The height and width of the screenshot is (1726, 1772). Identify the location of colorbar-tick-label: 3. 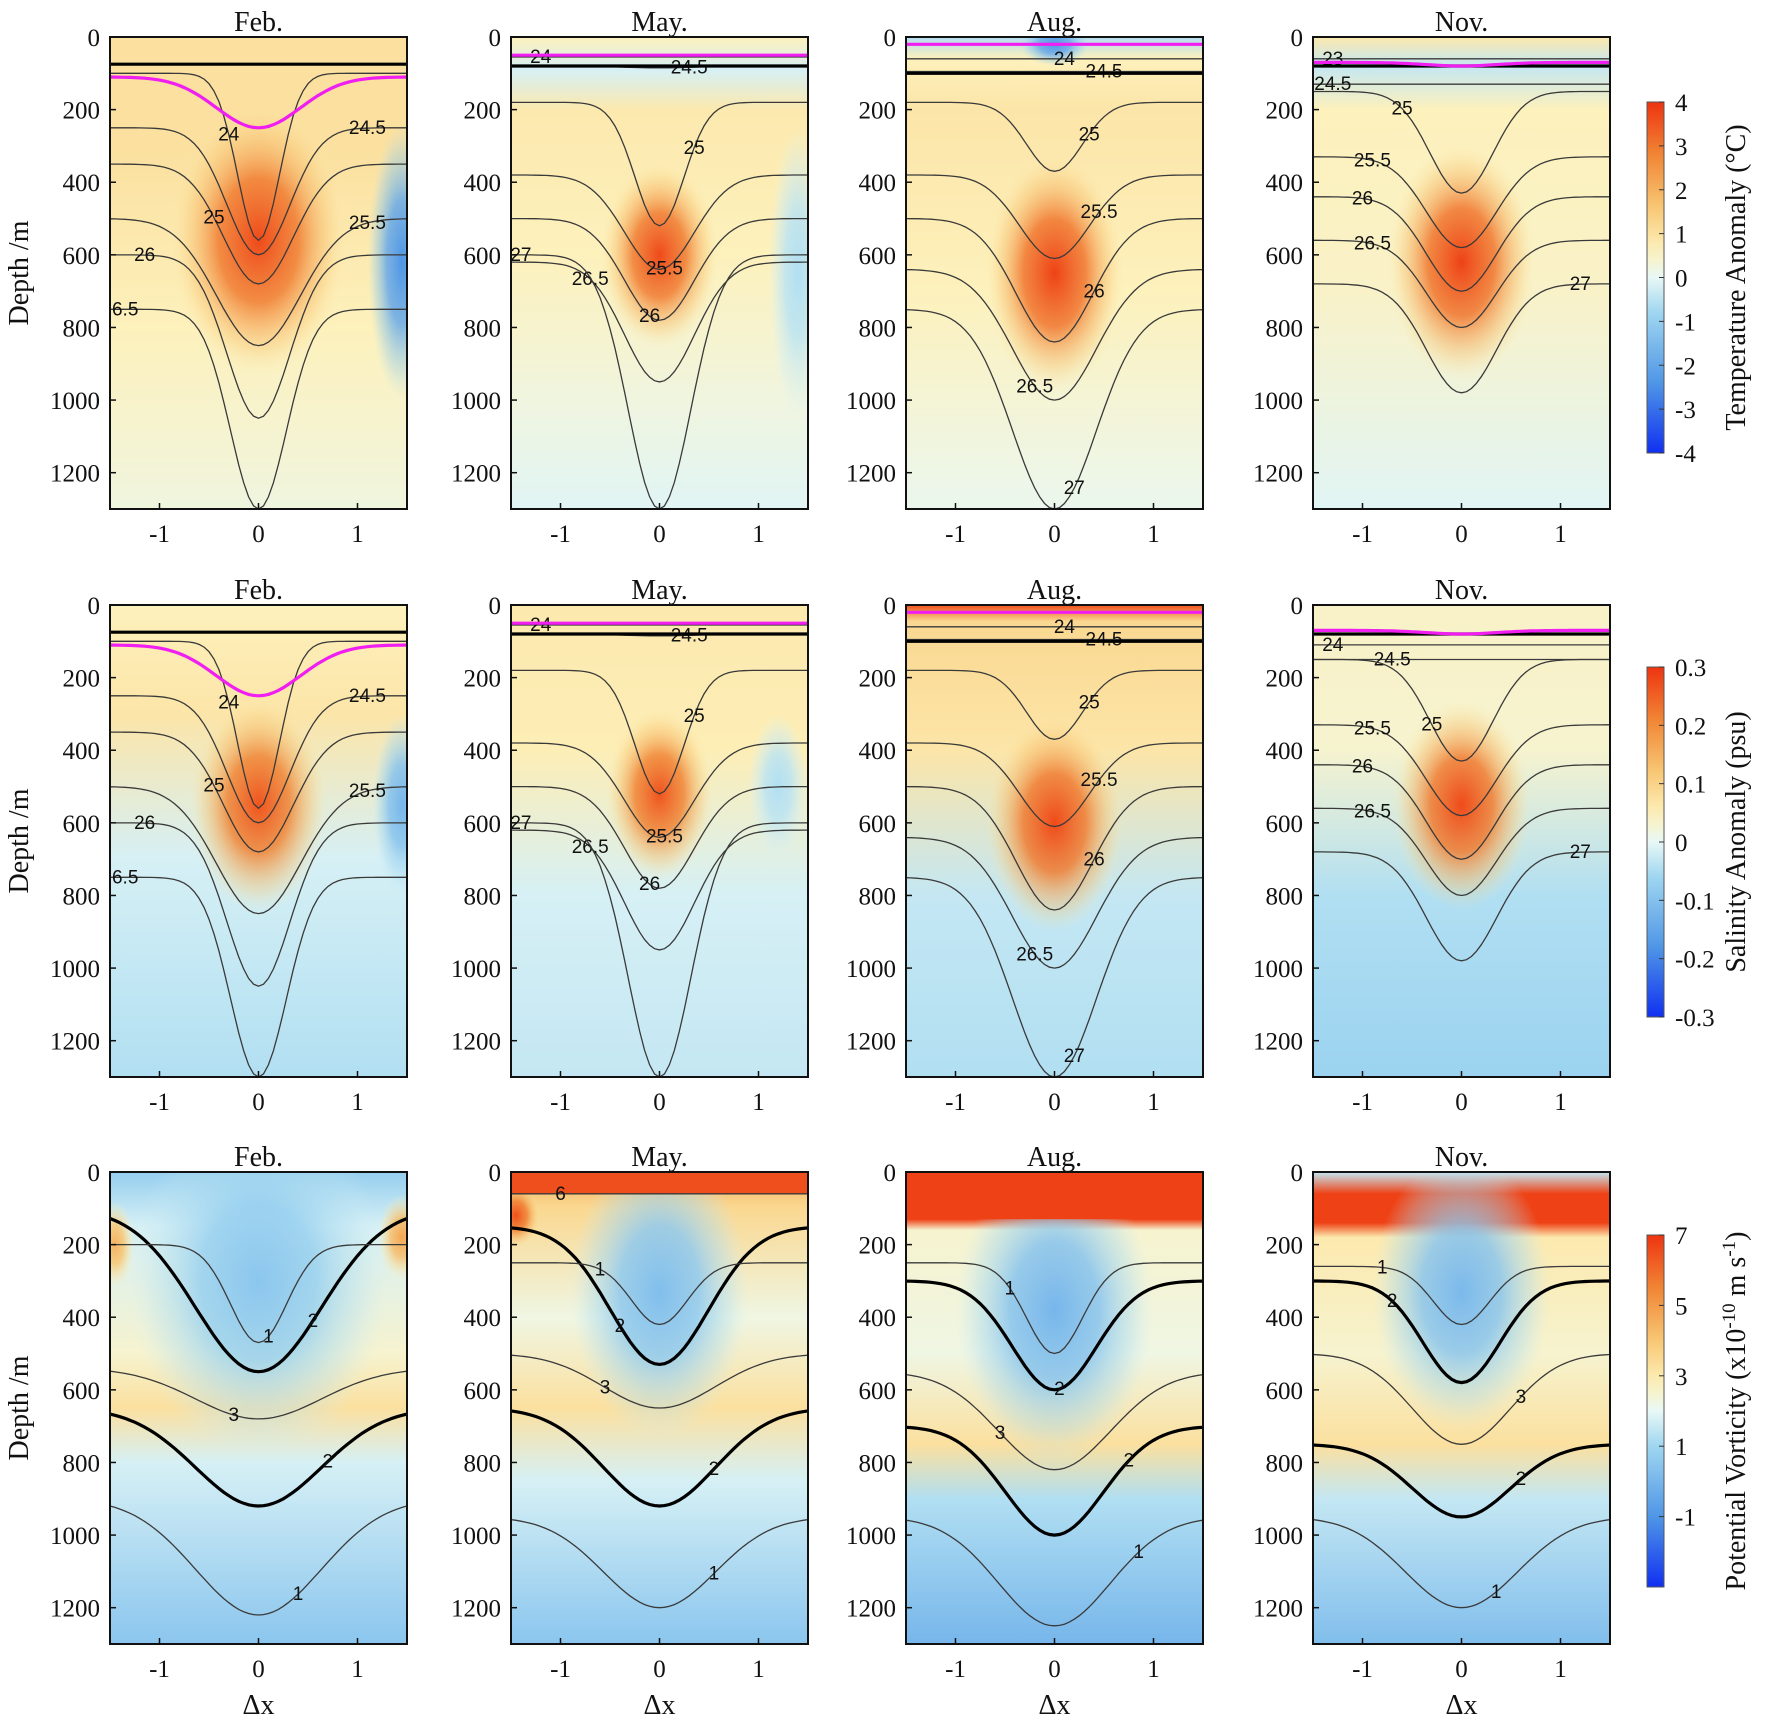
(1681, 147).